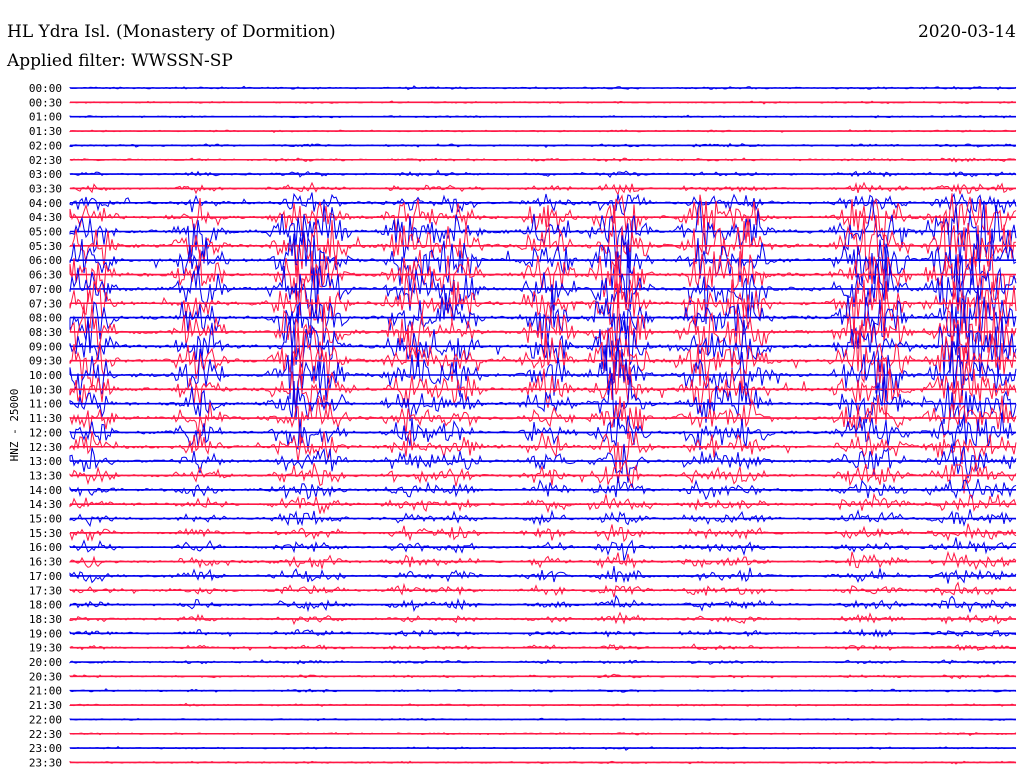 Image resolution: width=1024 pixels, height=780 pixels. I want to click on y-tick-label: 23:00, so click(45, 748).